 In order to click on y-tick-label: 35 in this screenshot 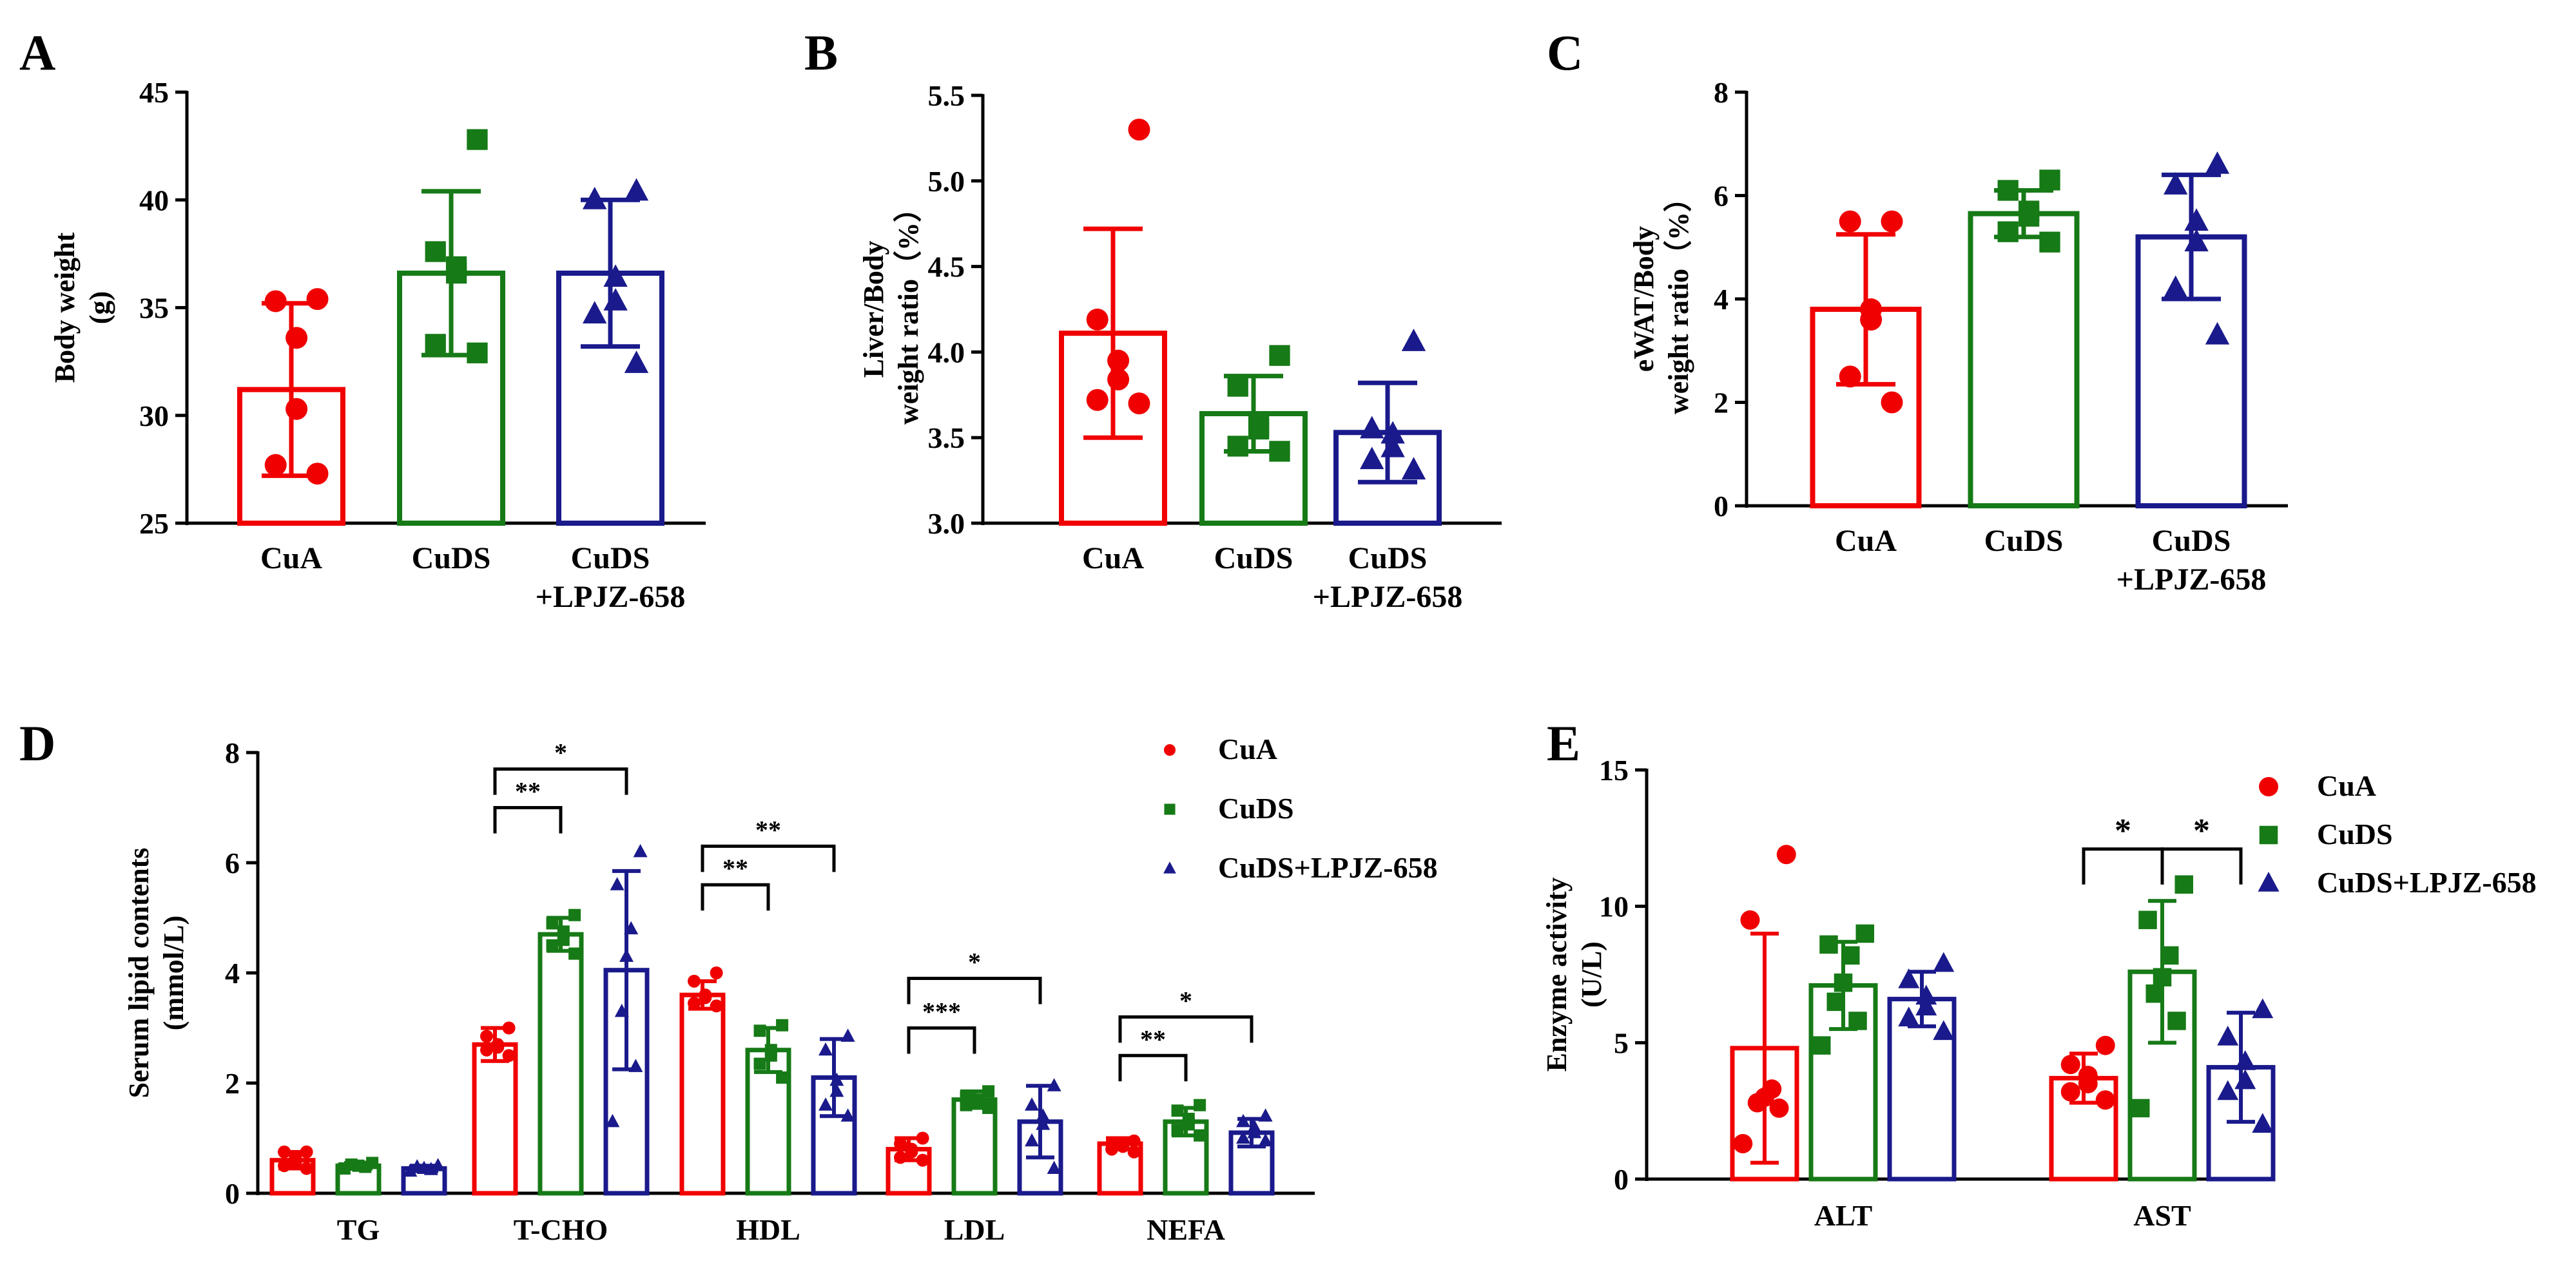, I will do `click(154, 308)`.